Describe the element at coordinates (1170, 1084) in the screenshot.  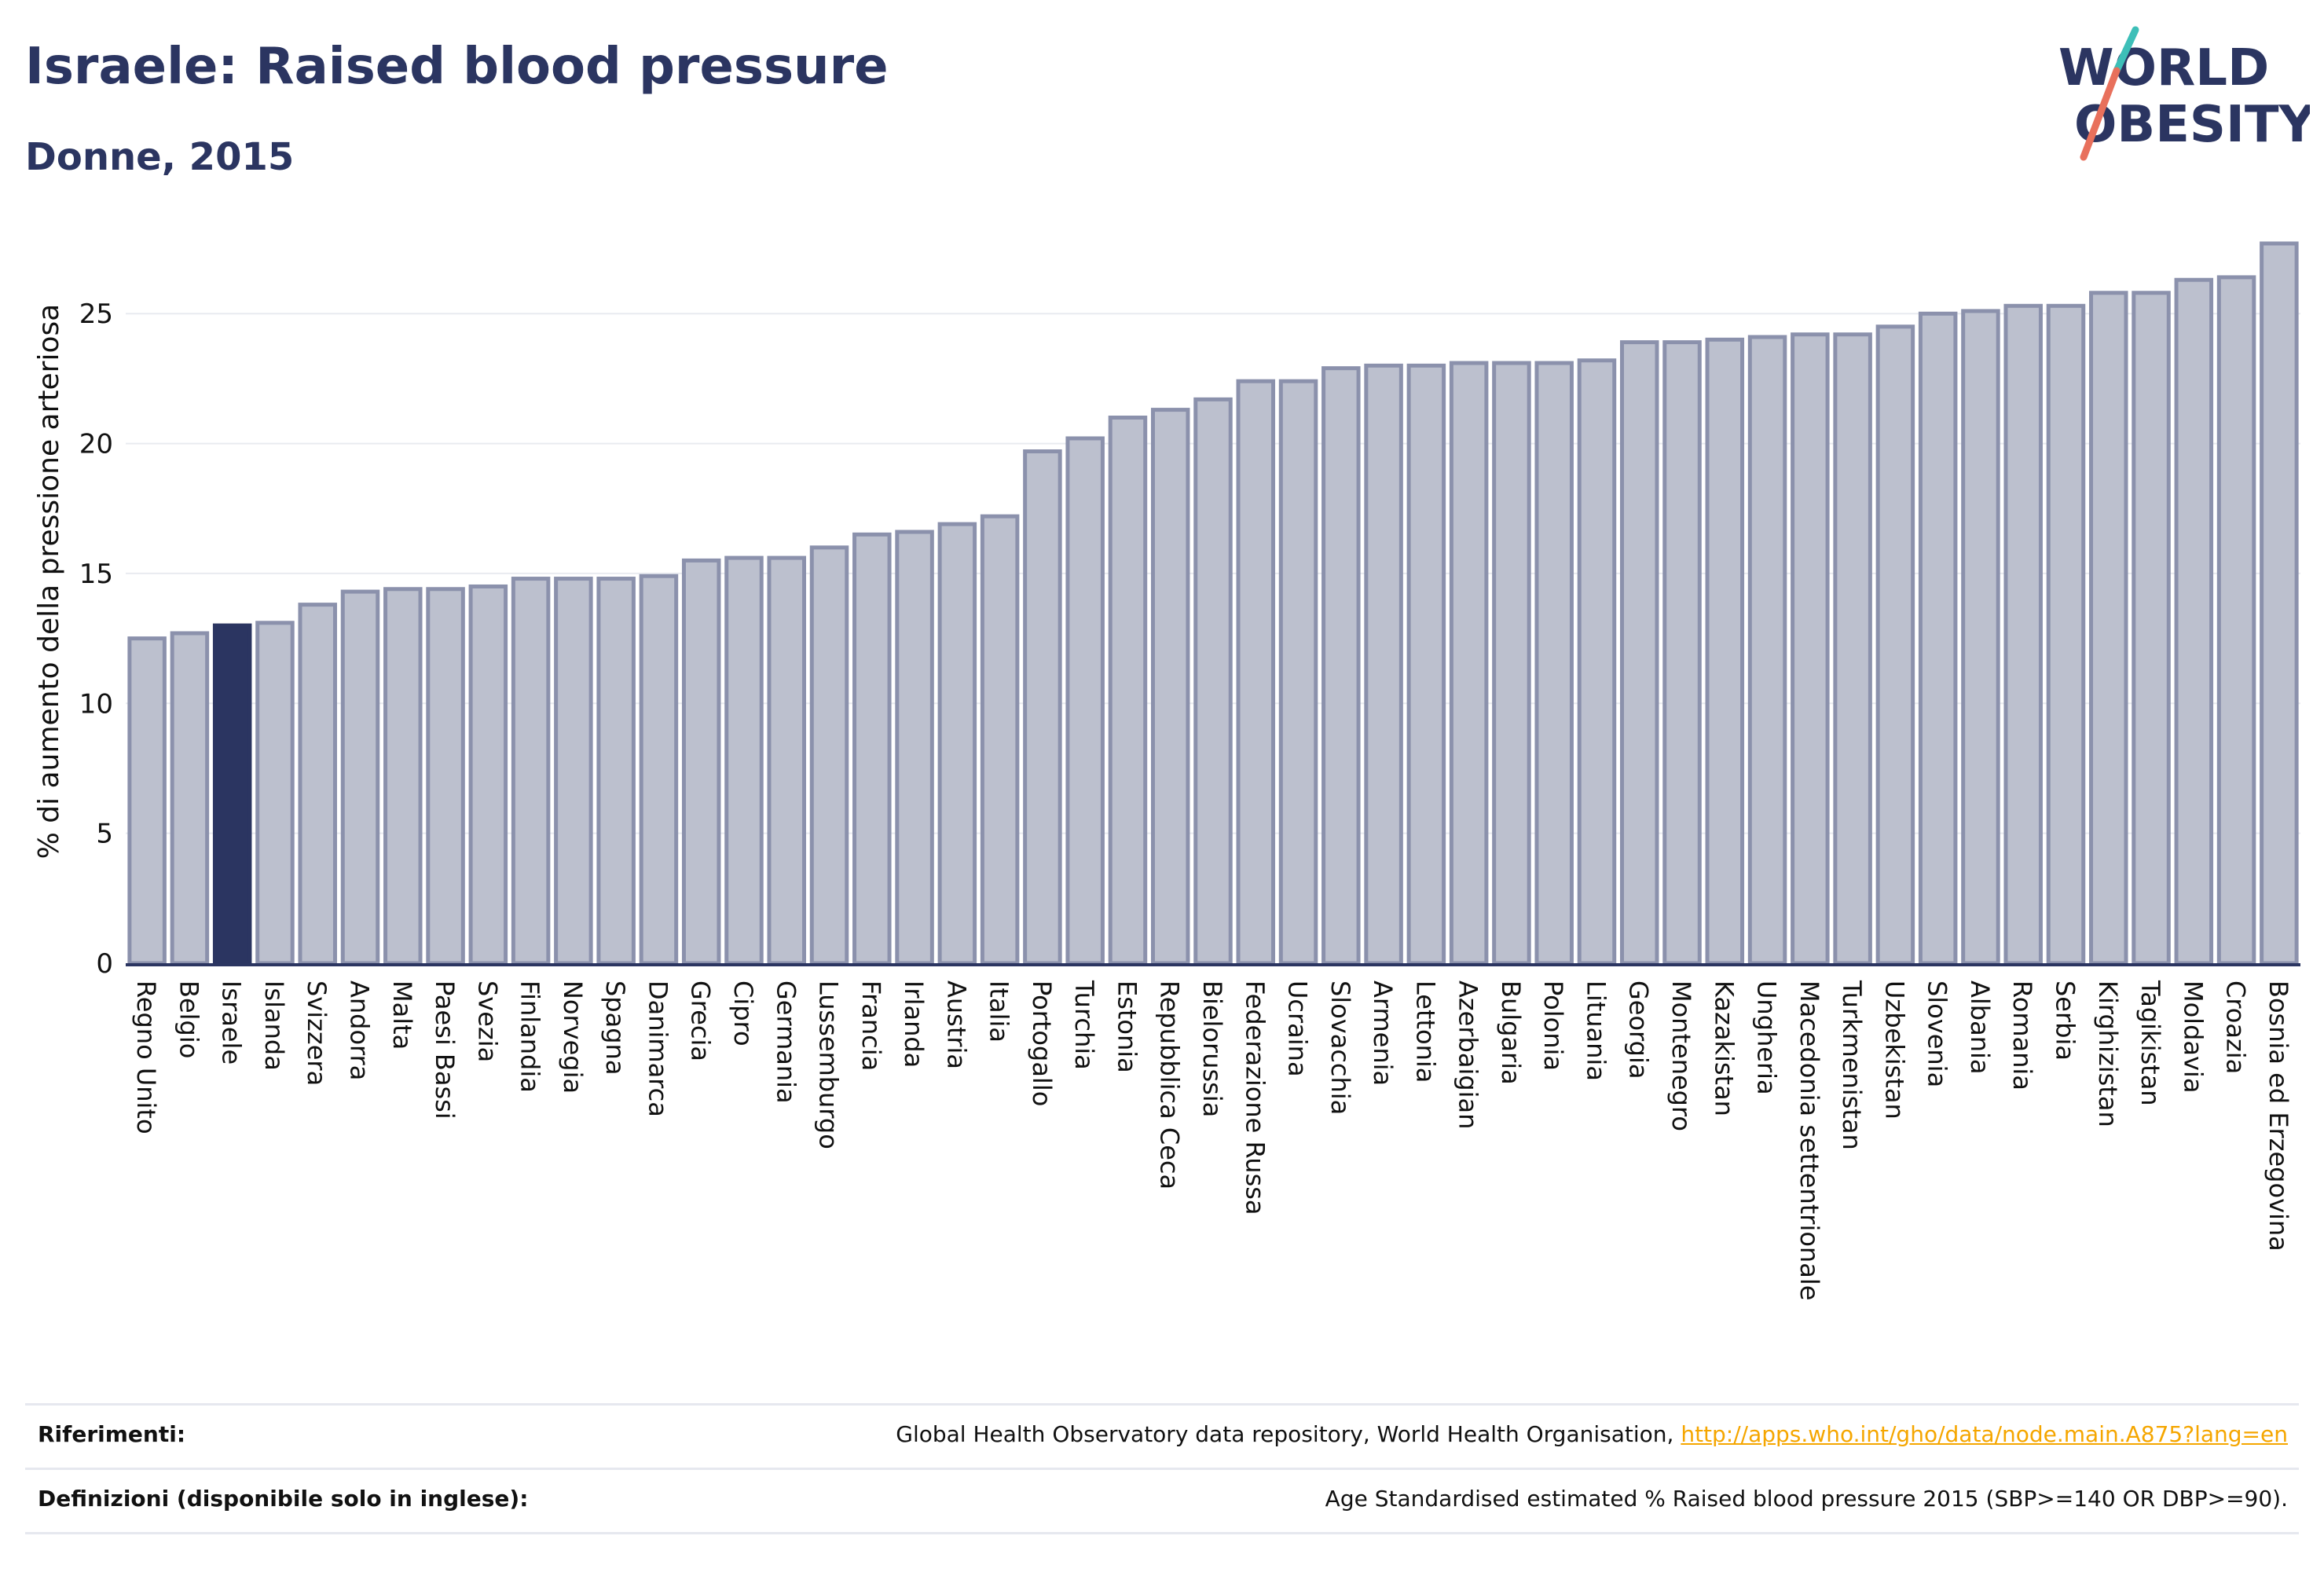
I see `x-tick-label: Repubblica Ceca` at that location.